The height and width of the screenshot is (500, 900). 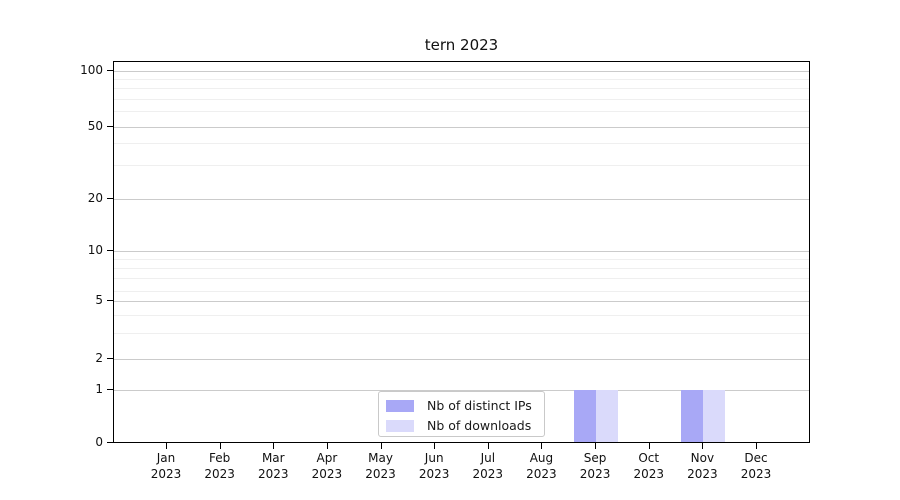 What do you see at coordinates (479, 425) in the screenshot?
I see `legend-label-downloads: Nb of downloads` at bounding box center [479, 425].